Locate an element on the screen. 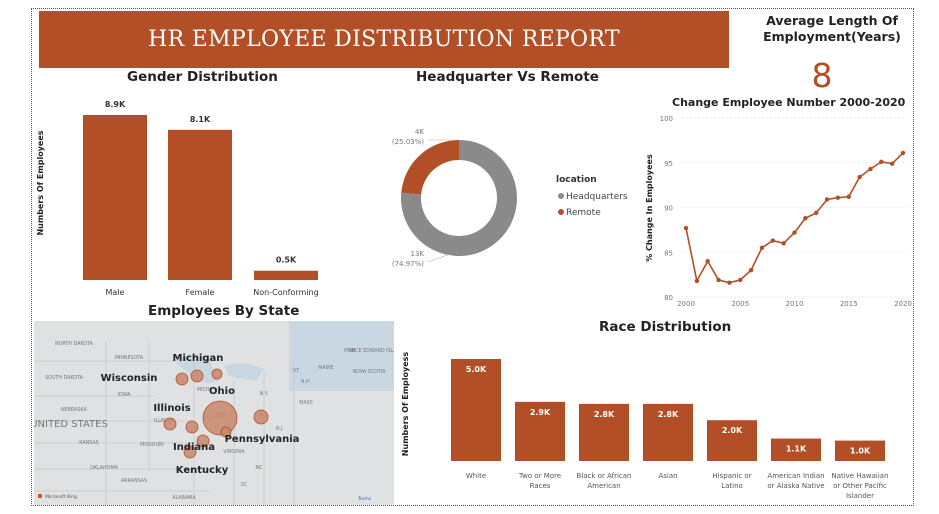 The image size is (939, 514). map-region-label: NC is located at coordinates (260, 468).